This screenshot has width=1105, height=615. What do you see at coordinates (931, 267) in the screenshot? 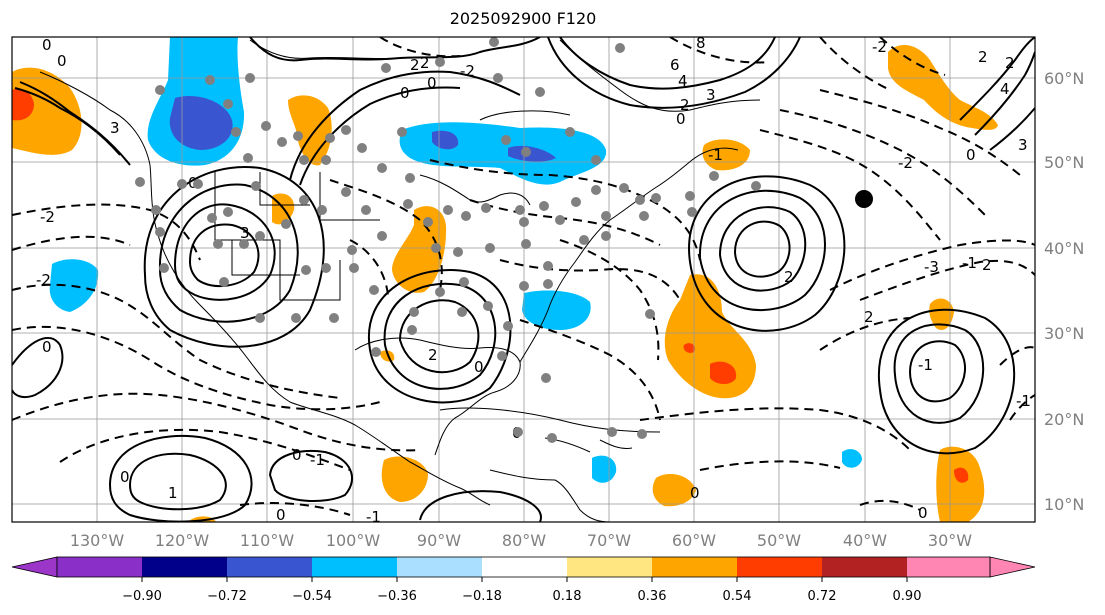
I see `contour-label: -3` at bounding box center [931, 267].